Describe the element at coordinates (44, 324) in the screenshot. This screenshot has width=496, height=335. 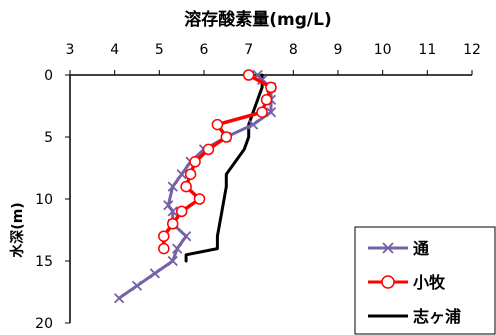
I see `y-tick-label-4: 20` at that location.